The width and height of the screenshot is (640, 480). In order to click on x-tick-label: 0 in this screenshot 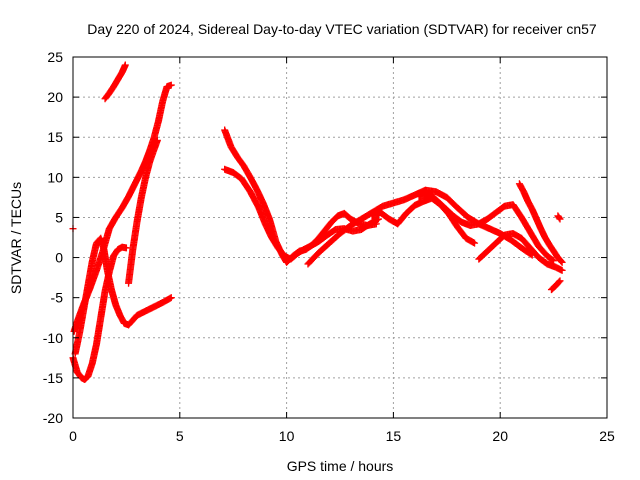, I will do `click(73, 436)`.